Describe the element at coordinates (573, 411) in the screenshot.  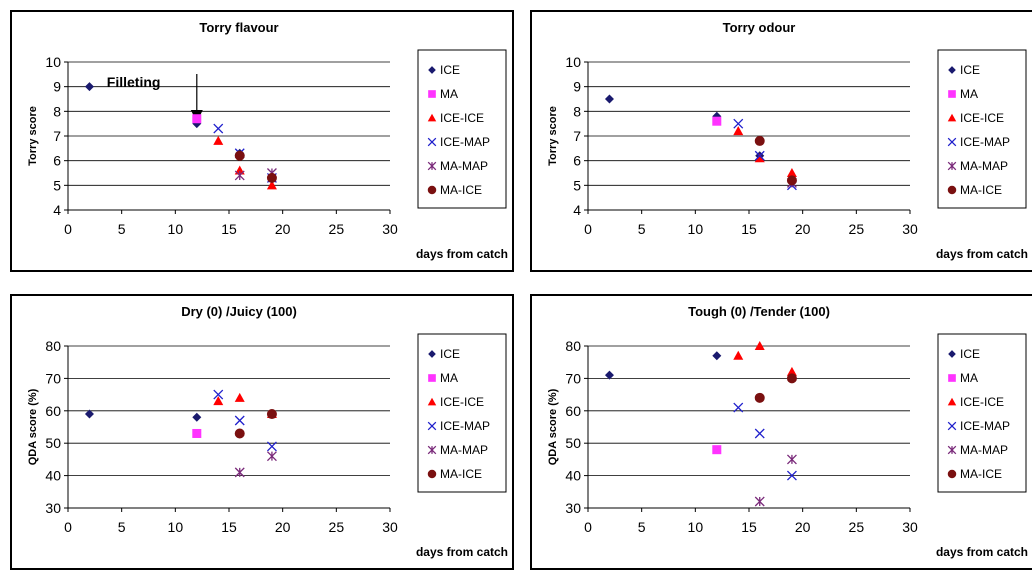
I see `y-tick-label: 60` at that location.